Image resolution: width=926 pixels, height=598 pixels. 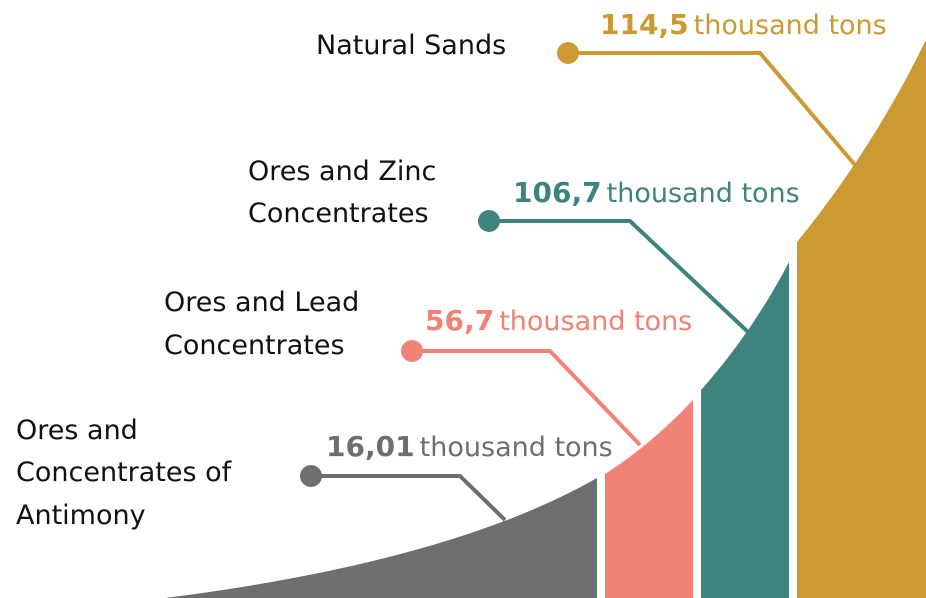 What do you see at coordinates (861, 319) in the screenshot?
I see `sands-shape` at bounding box center [861, 319].